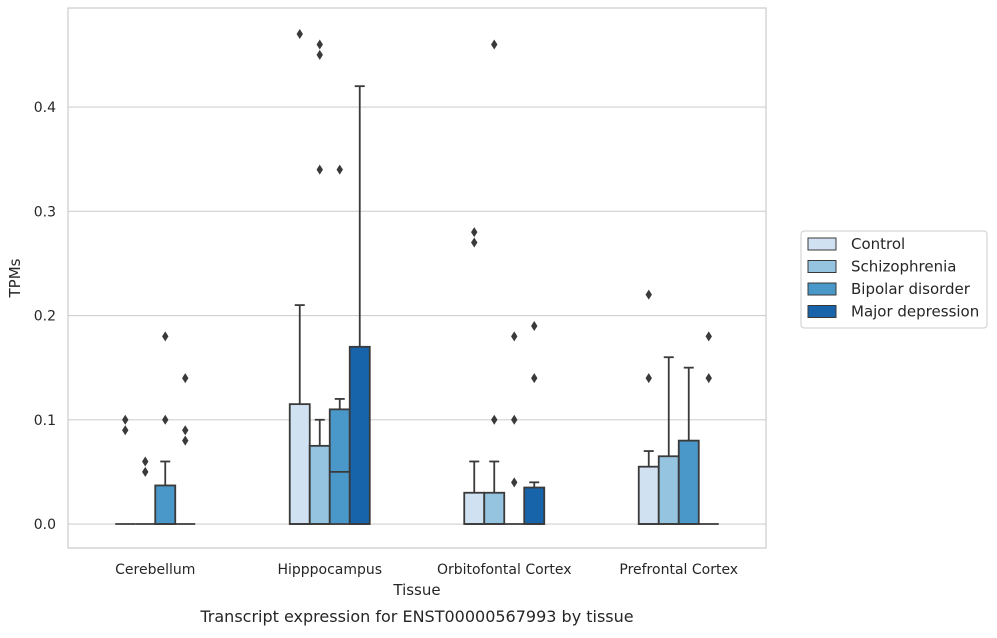 This screenshot has width=997, height=638. Describe the element at coordinates (15, 278) in the screenshot. I see `y-axis-label: TPMs` at that location.